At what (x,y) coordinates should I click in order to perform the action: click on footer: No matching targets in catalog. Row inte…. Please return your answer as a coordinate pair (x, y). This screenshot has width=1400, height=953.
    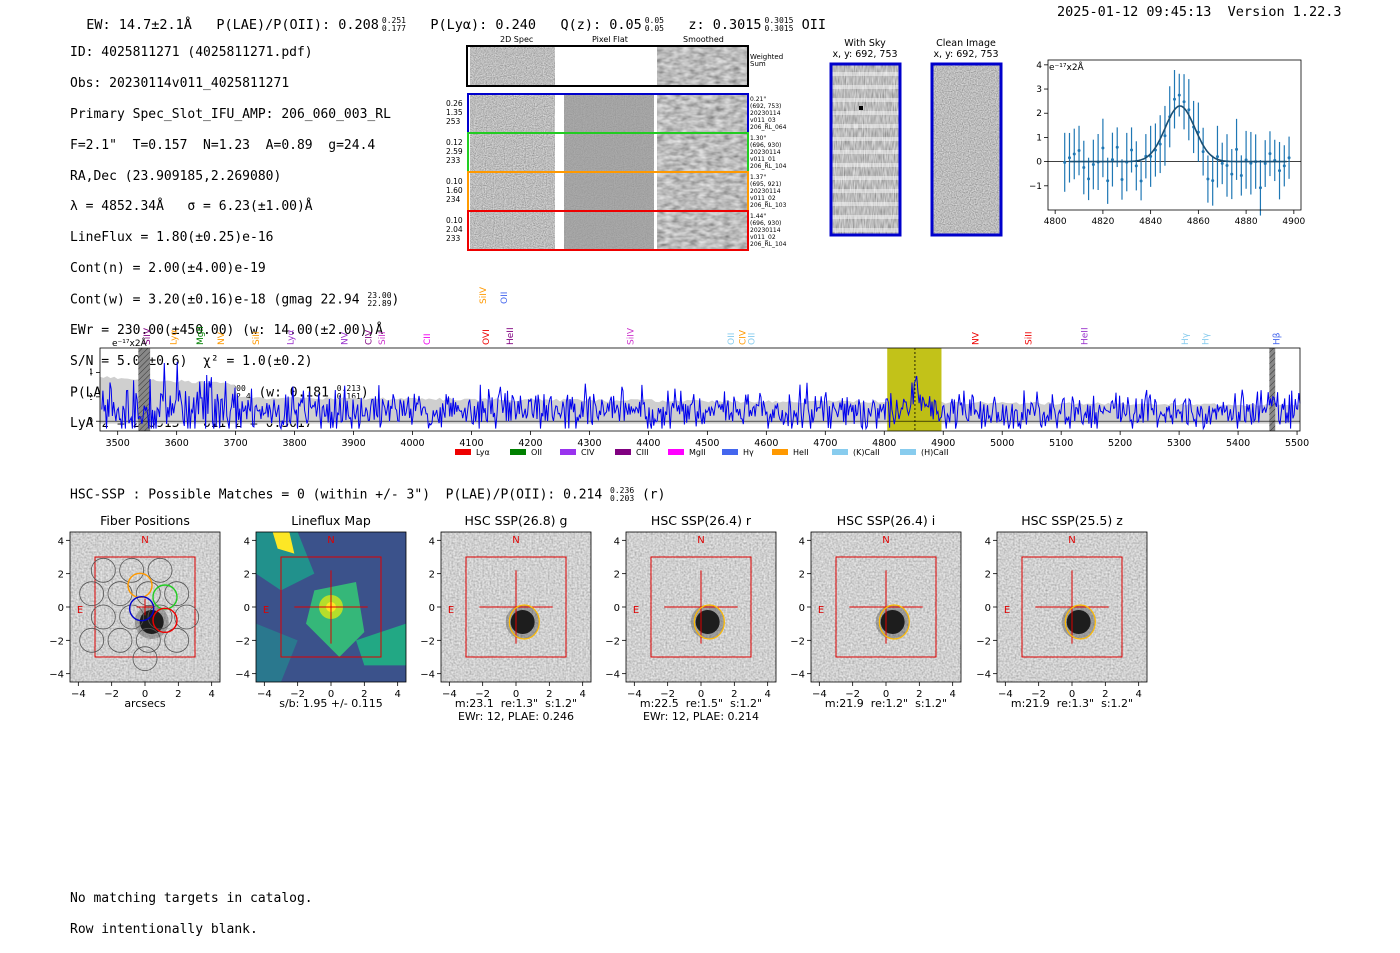
    Looking at the image, I should click on (191, 914).